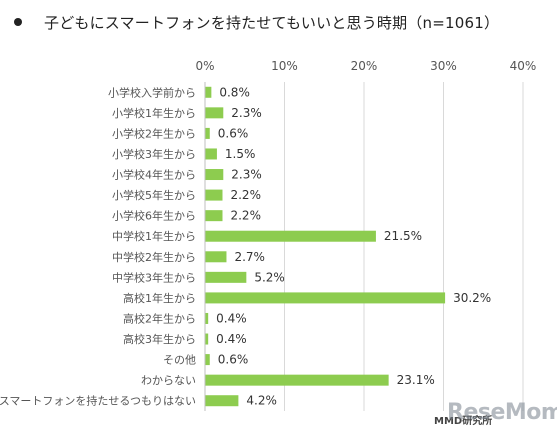 The width and height of the screenshot is (557, 441). Describe the element at coordinates (179, 360) in the screenshot. I see `category-label: その他` at that location.